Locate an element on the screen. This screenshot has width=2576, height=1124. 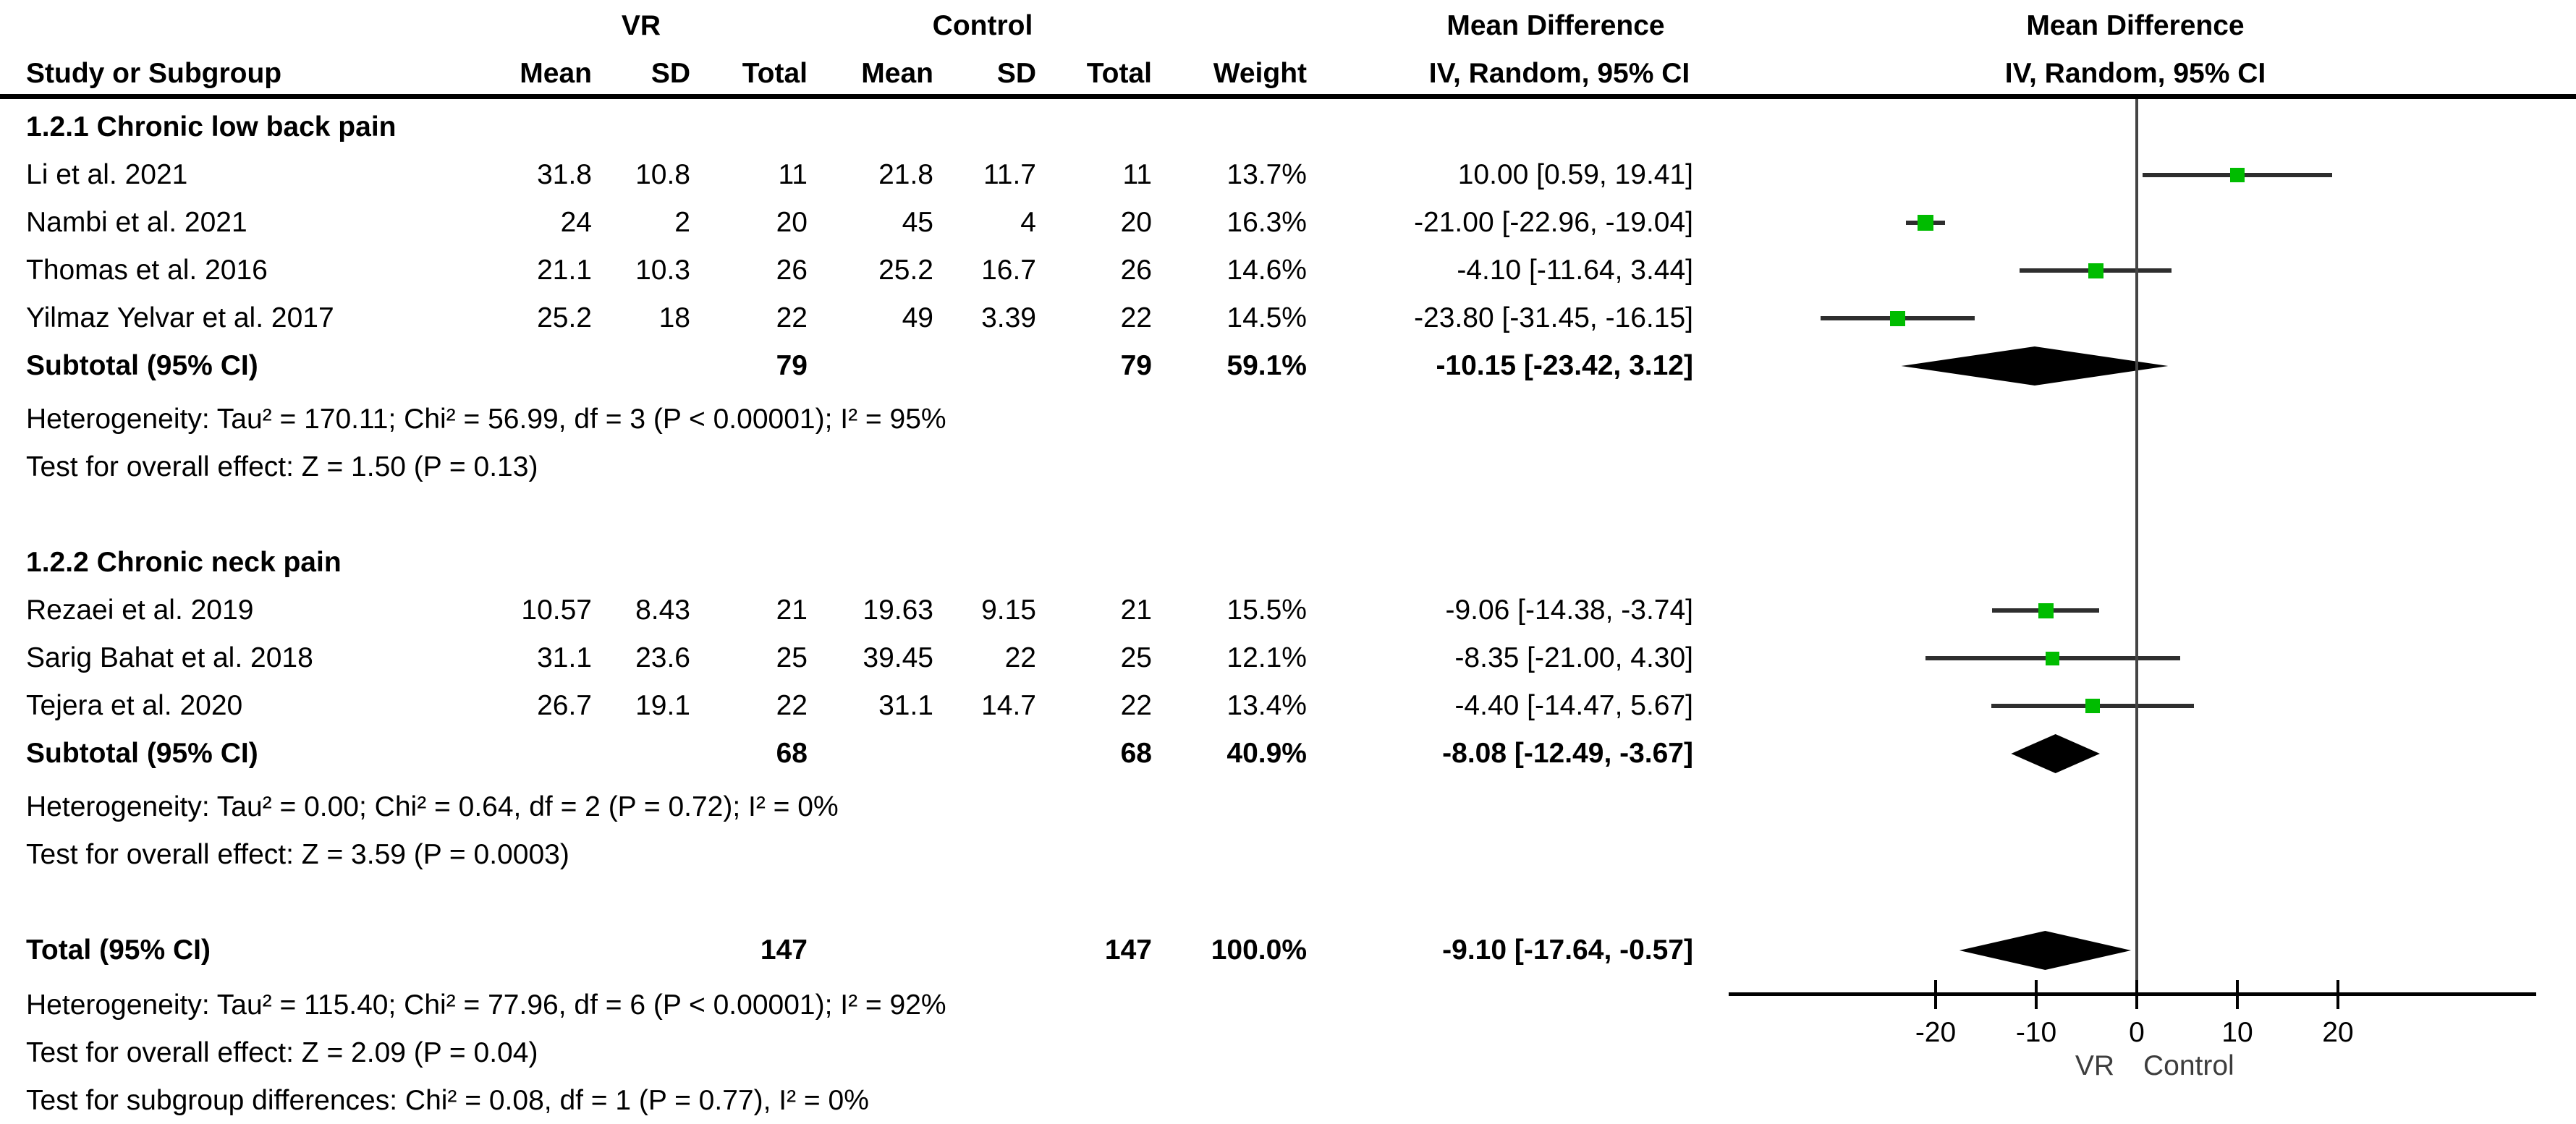
vr-total: 79 is located at coordinates (792, 365).